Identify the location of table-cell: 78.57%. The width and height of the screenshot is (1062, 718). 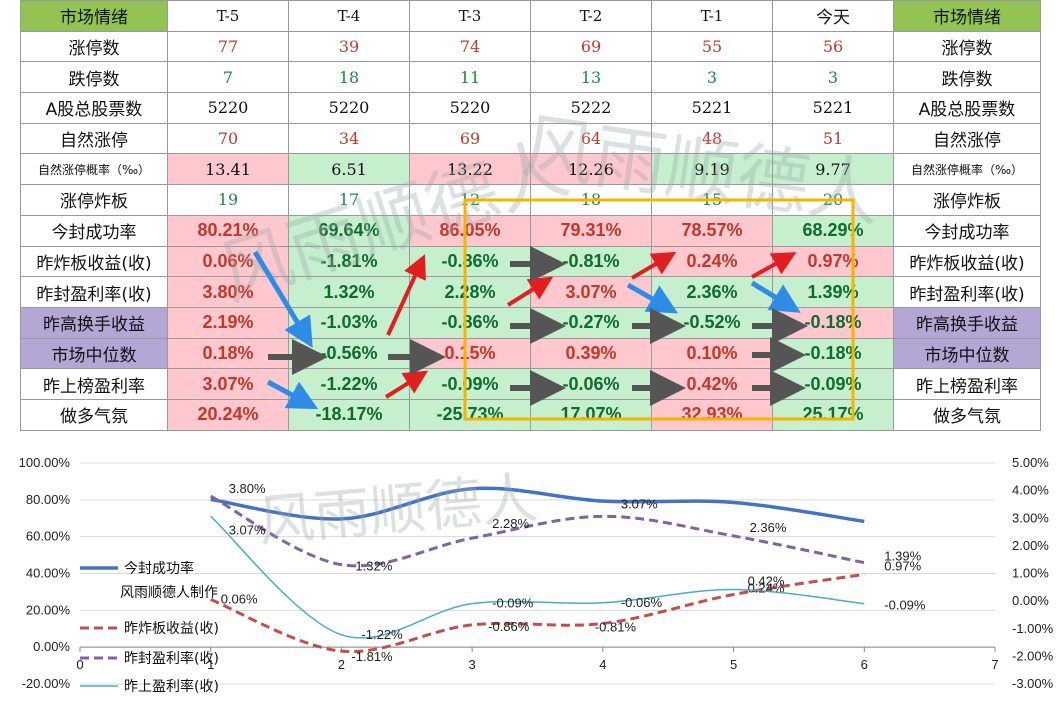
(712, 230).